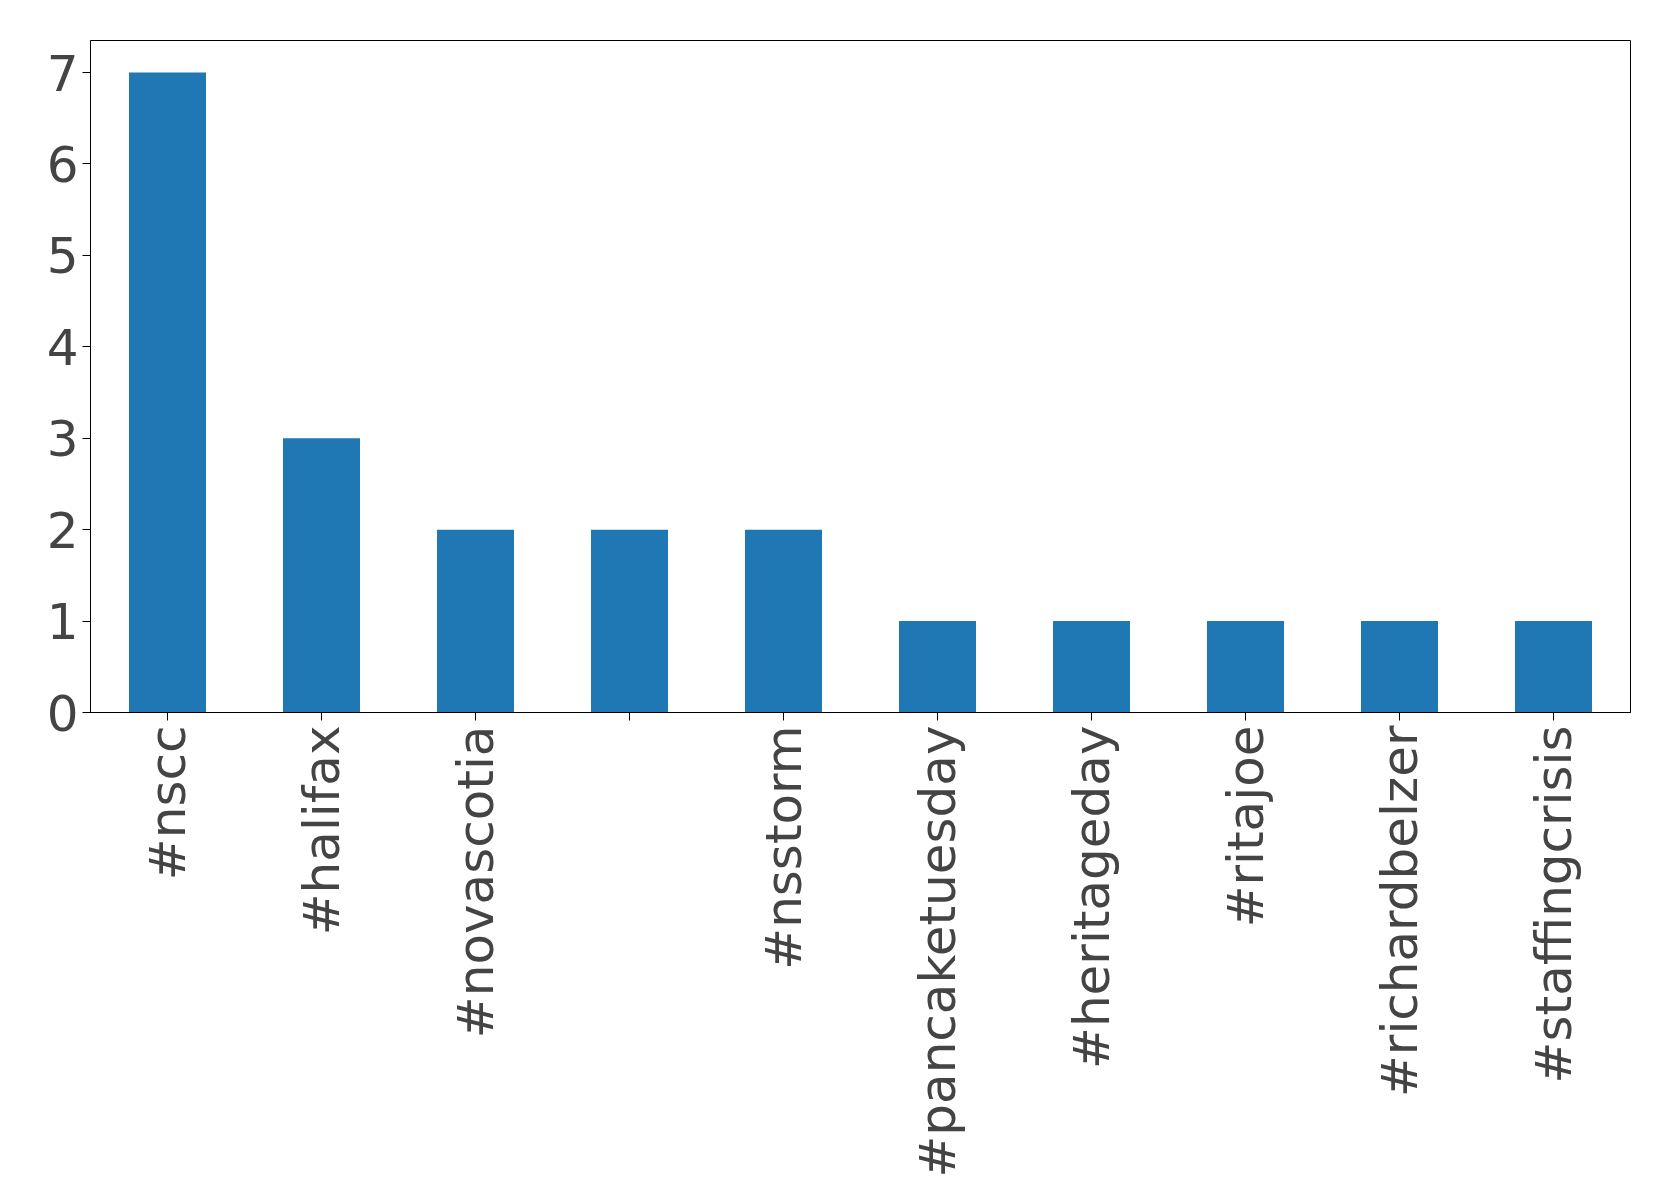 The width and height of the screenshot is (1679, 1193). Describe the element at coordinates (321, 830) in the screenshot. I see `x-tick-label: #halifax` at that location.